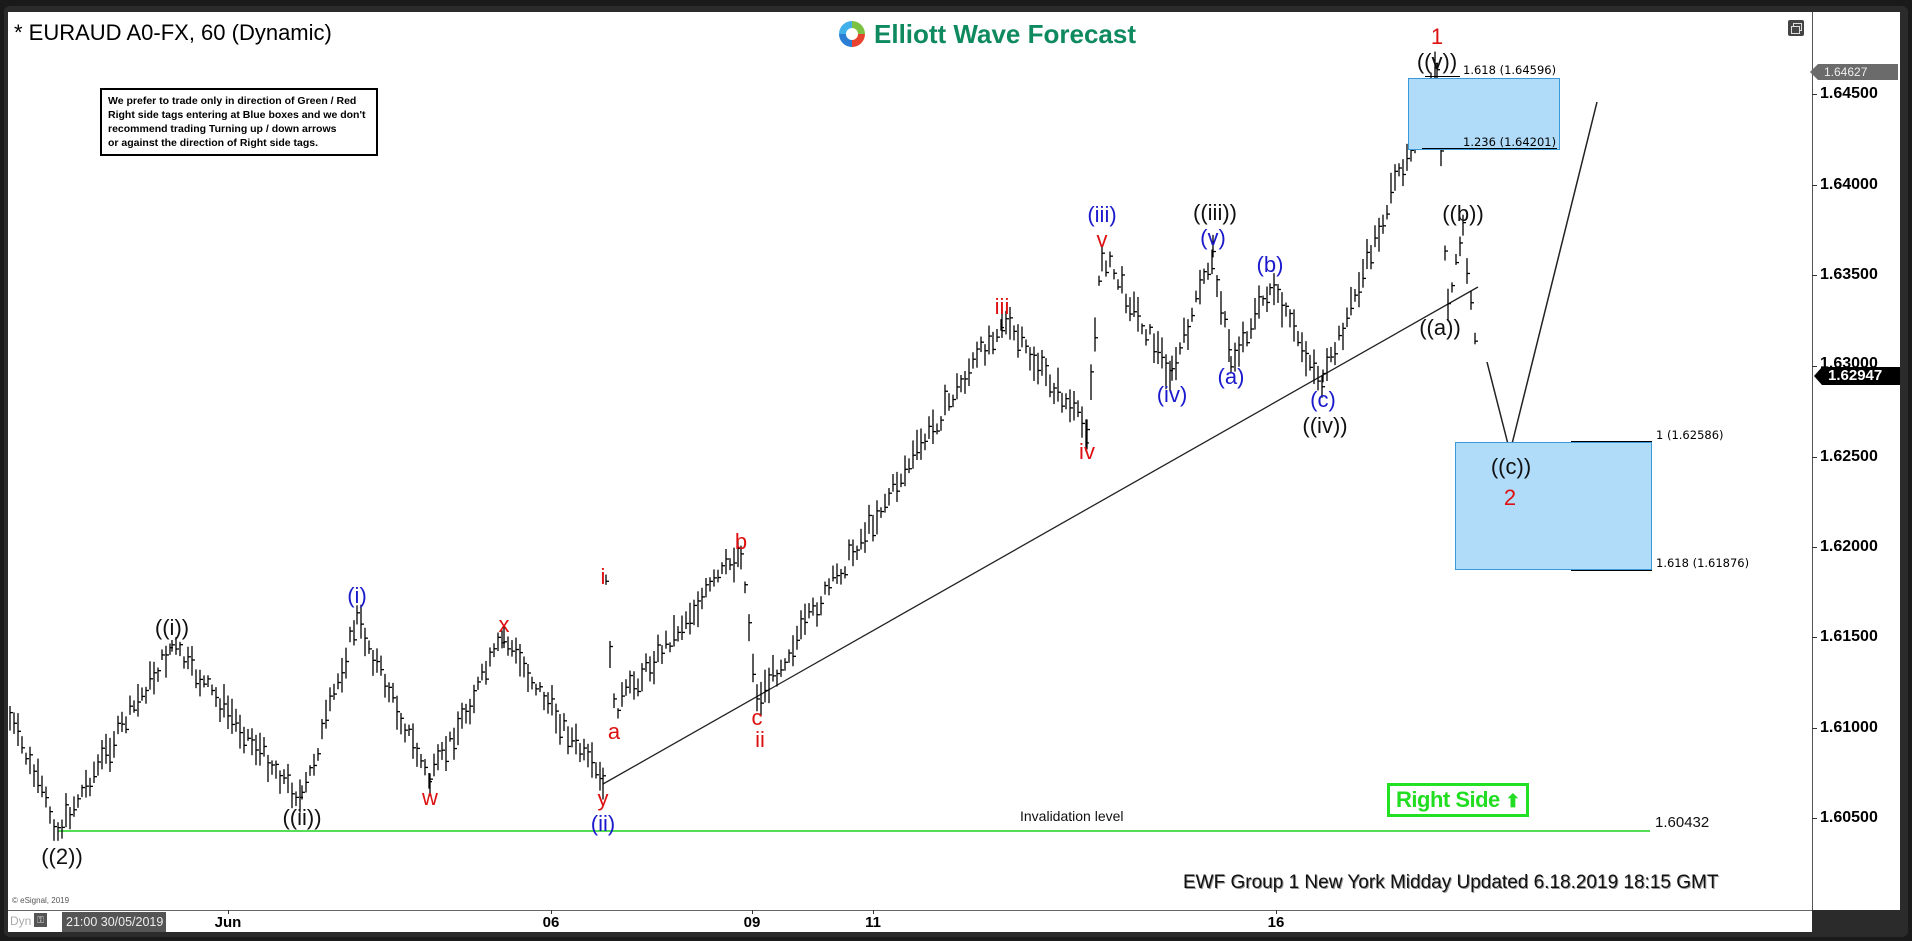  What do you see at coordinates (603, 576) in the screenshot?
I see `wave-label: i` at bounding box center [603, 576].